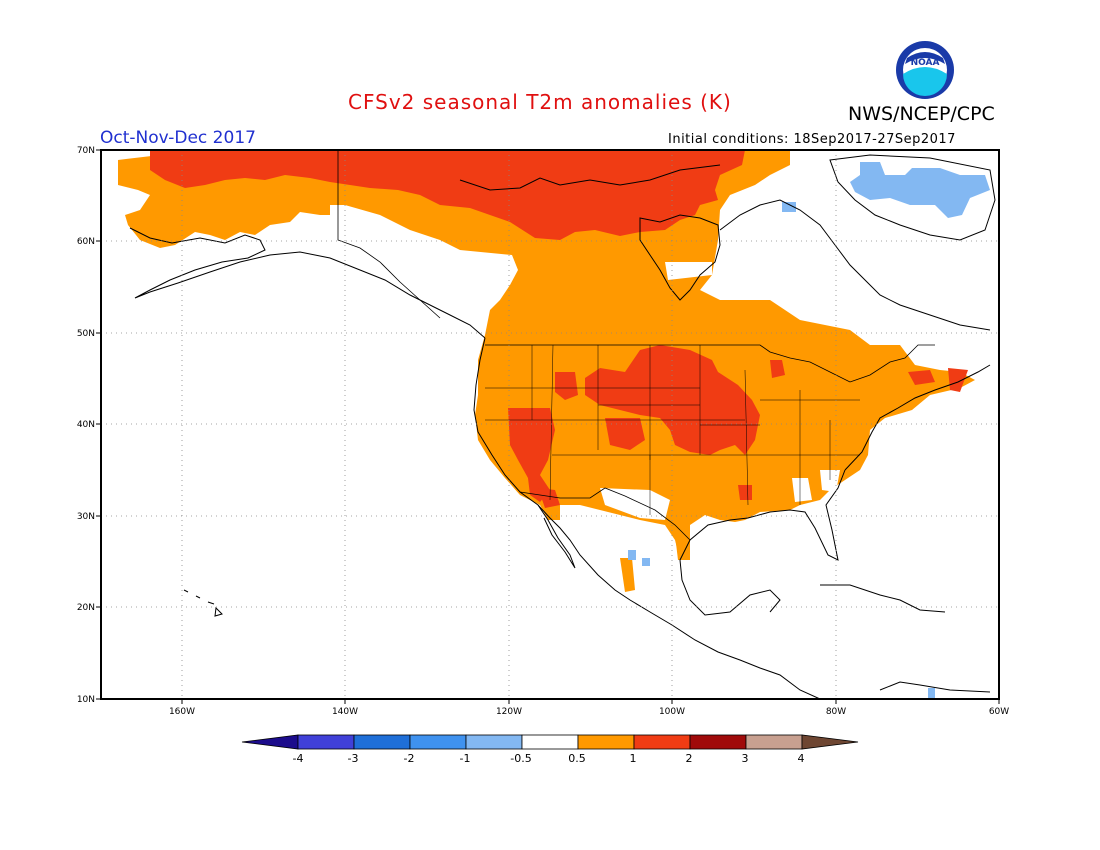  What do you see at coordinates (203, 603) in the screenshot?
I see `coastline-hawaii` at bounding box center [203, 603].